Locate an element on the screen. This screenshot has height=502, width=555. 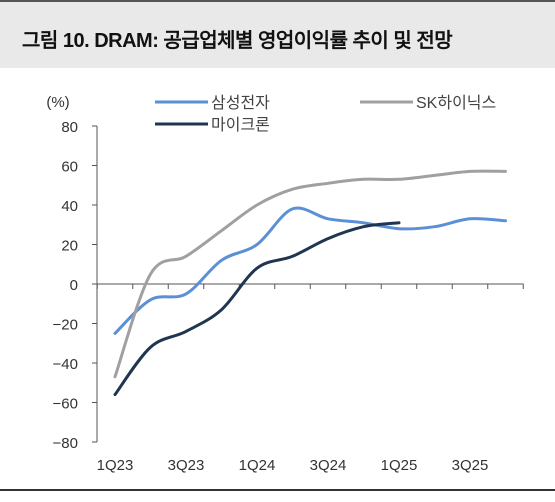
legend-label-samsung: 삼성전자 is located at coordinates (240, 103).